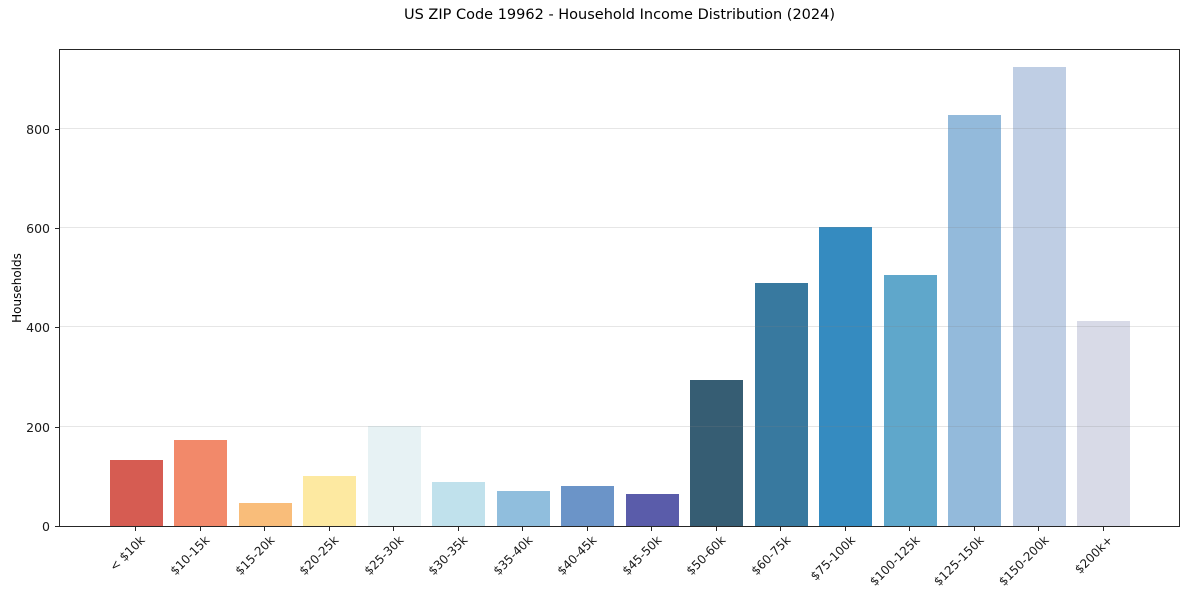 Image resolution: width=1189 pixels, height=590 pixels. What do you see at coordinates (832, 558) in the screenshot?
I see `x-tick-label-12: $75-100k` at bounding box center [832, 558].